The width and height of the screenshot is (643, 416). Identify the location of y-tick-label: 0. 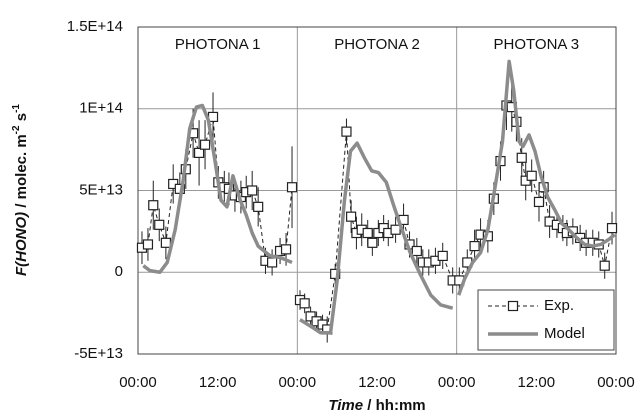
(119, 271).